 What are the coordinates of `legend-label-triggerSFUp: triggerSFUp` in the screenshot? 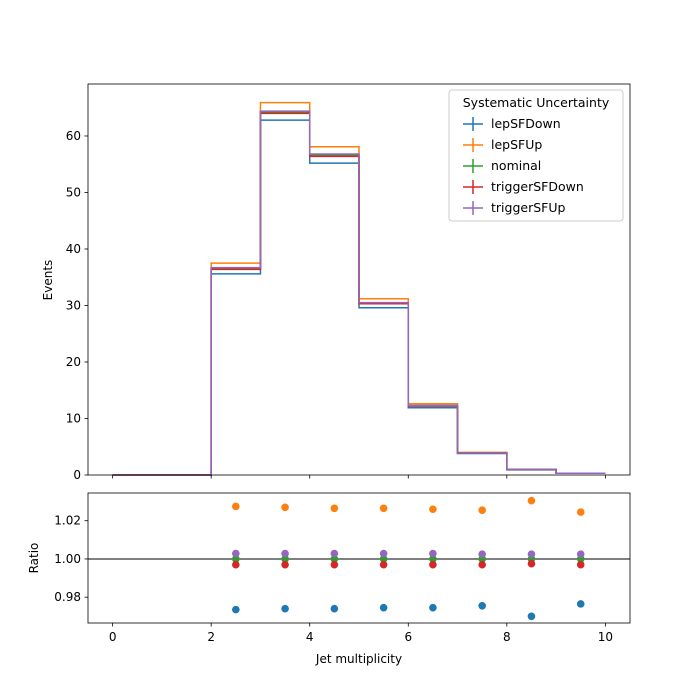 It's located at (528, 207).